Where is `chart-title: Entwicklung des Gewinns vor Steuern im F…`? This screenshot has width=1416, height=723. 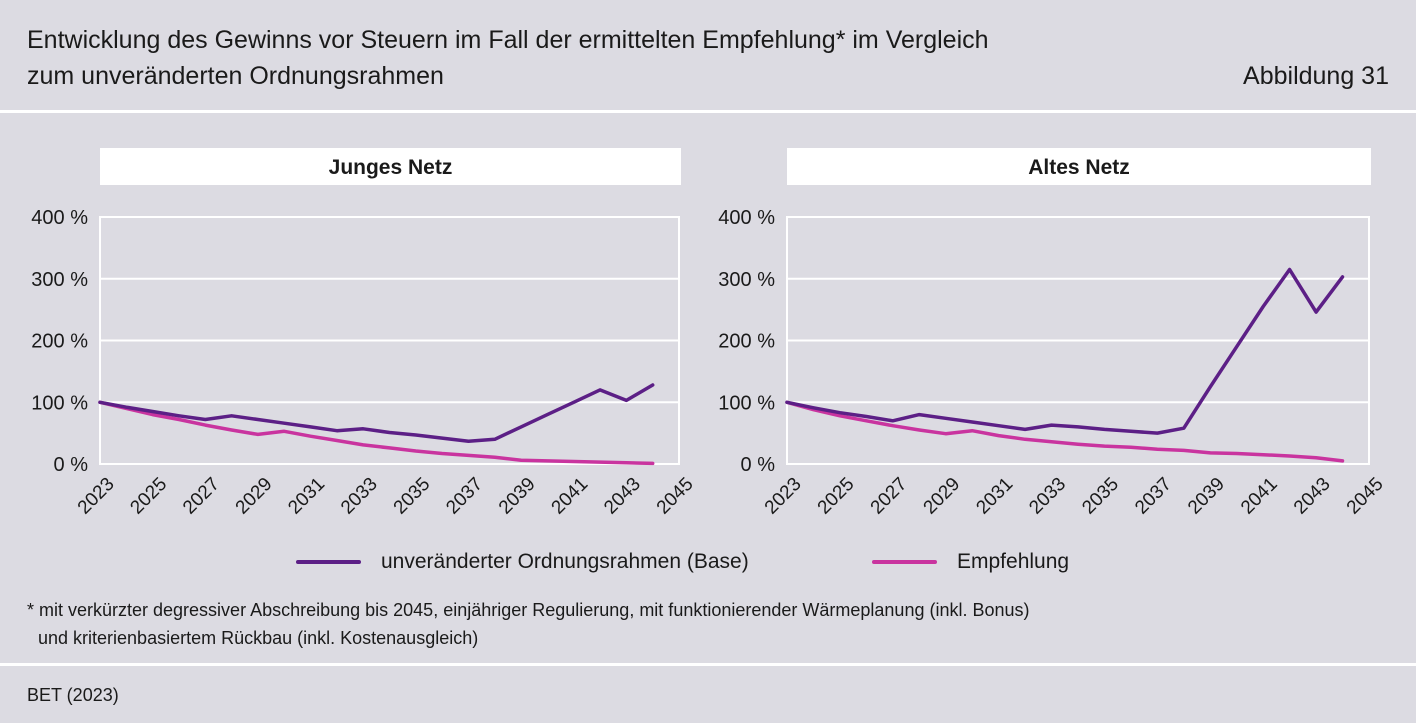
chart-title: Entwicklung des Gewinns vor Steuern im F… is located at coordinates (602, 58).